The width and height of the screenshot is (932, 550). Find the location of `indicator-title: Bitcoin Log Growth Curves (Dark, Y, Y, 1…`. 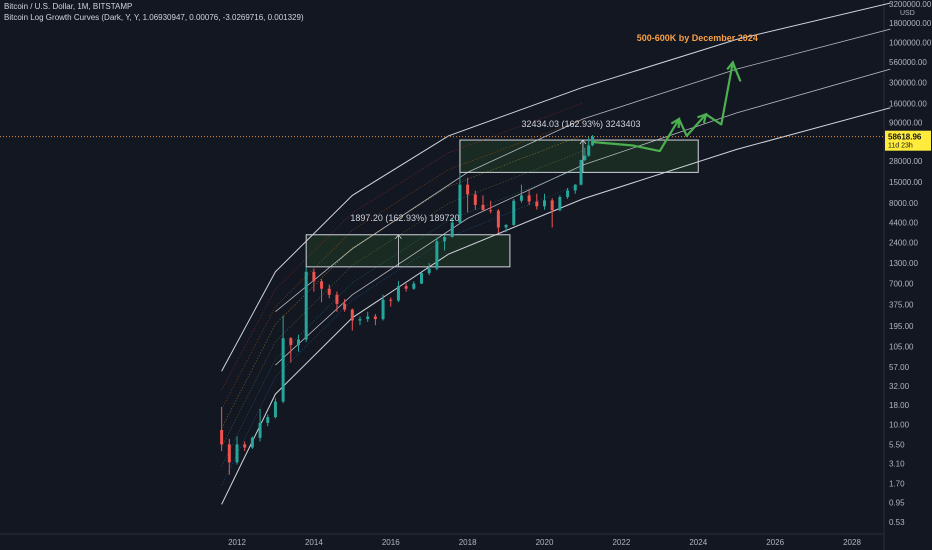

indicator-title: Bitcoin Log Growth Curves (Dark, Y, Y, 1… is located at coordinates (154, 17).